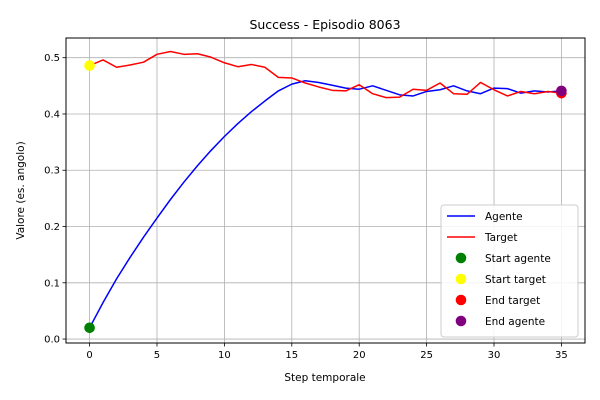 The image size is (600, 400). Describe the element at coordinates (327, 352) in the screenshot. I see `x-axis-ticks: 0 5 10 15 20 25 30 35` at that location.